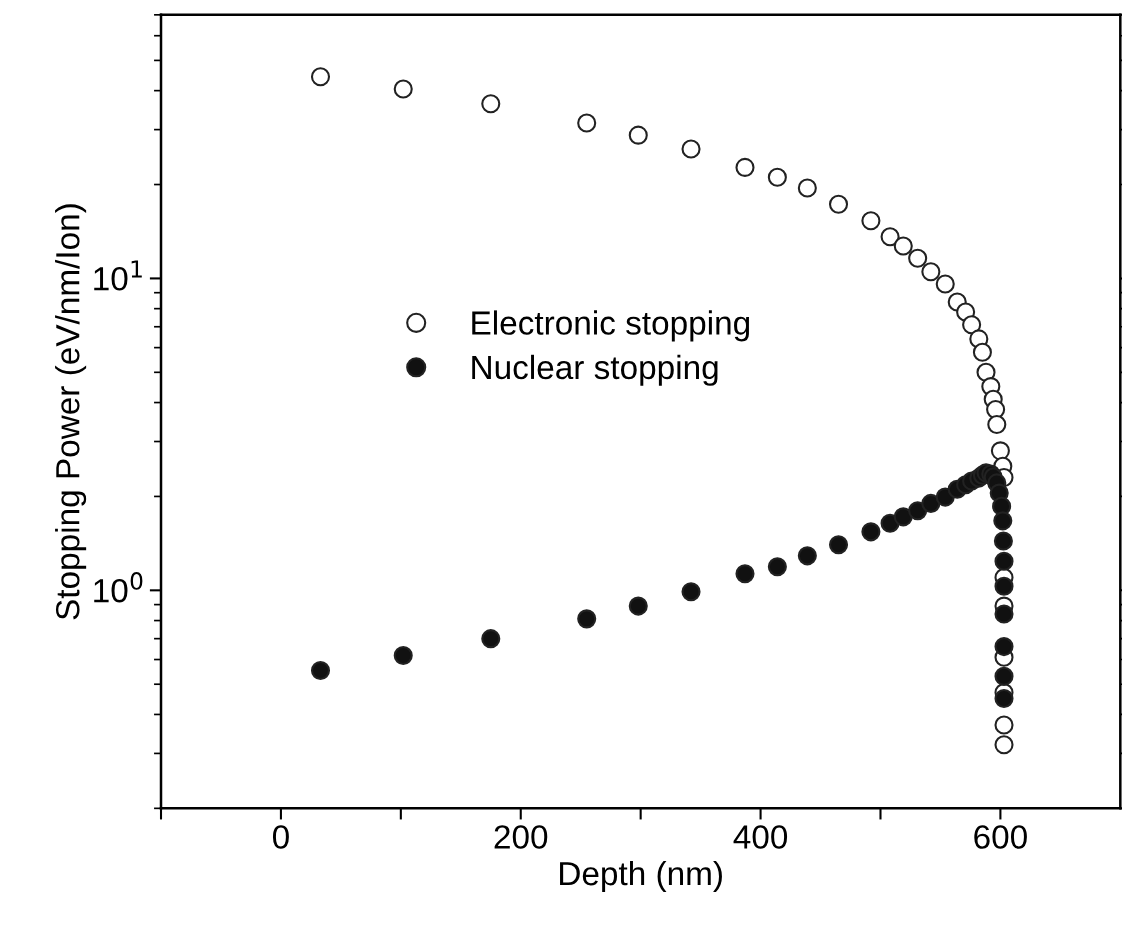 The width and height of the screenshot is (1122, 927). I want to click on x-axis-title: Depth (nm), so click(641, 876).